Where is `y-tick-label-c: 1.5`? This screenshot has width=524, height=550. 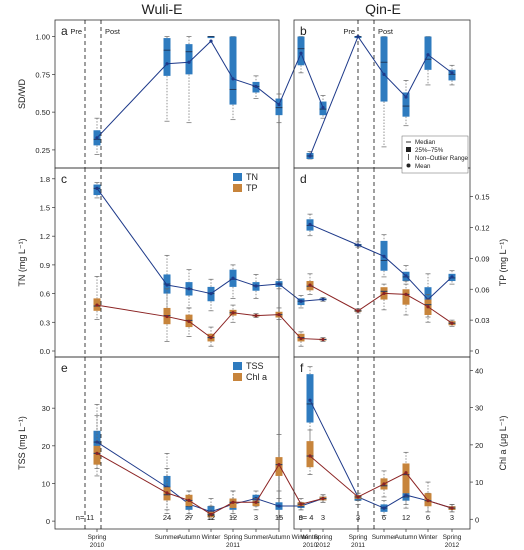 y-tick-label-c: 1.5 is located at coordinates (45, 207).